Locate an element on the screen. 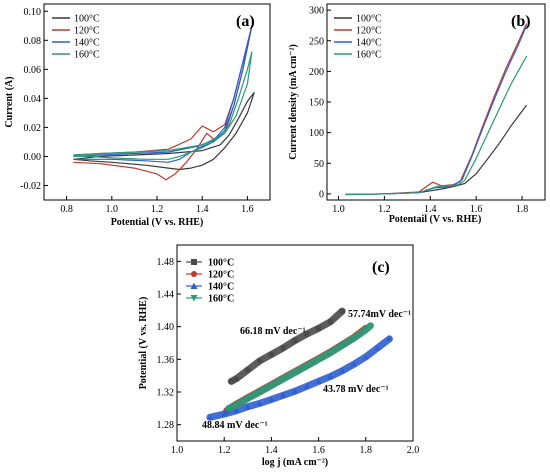 This screenshot has height=472, width=550. panel-b-xtick-label: 1.0 is located at coordinates (338, 209).